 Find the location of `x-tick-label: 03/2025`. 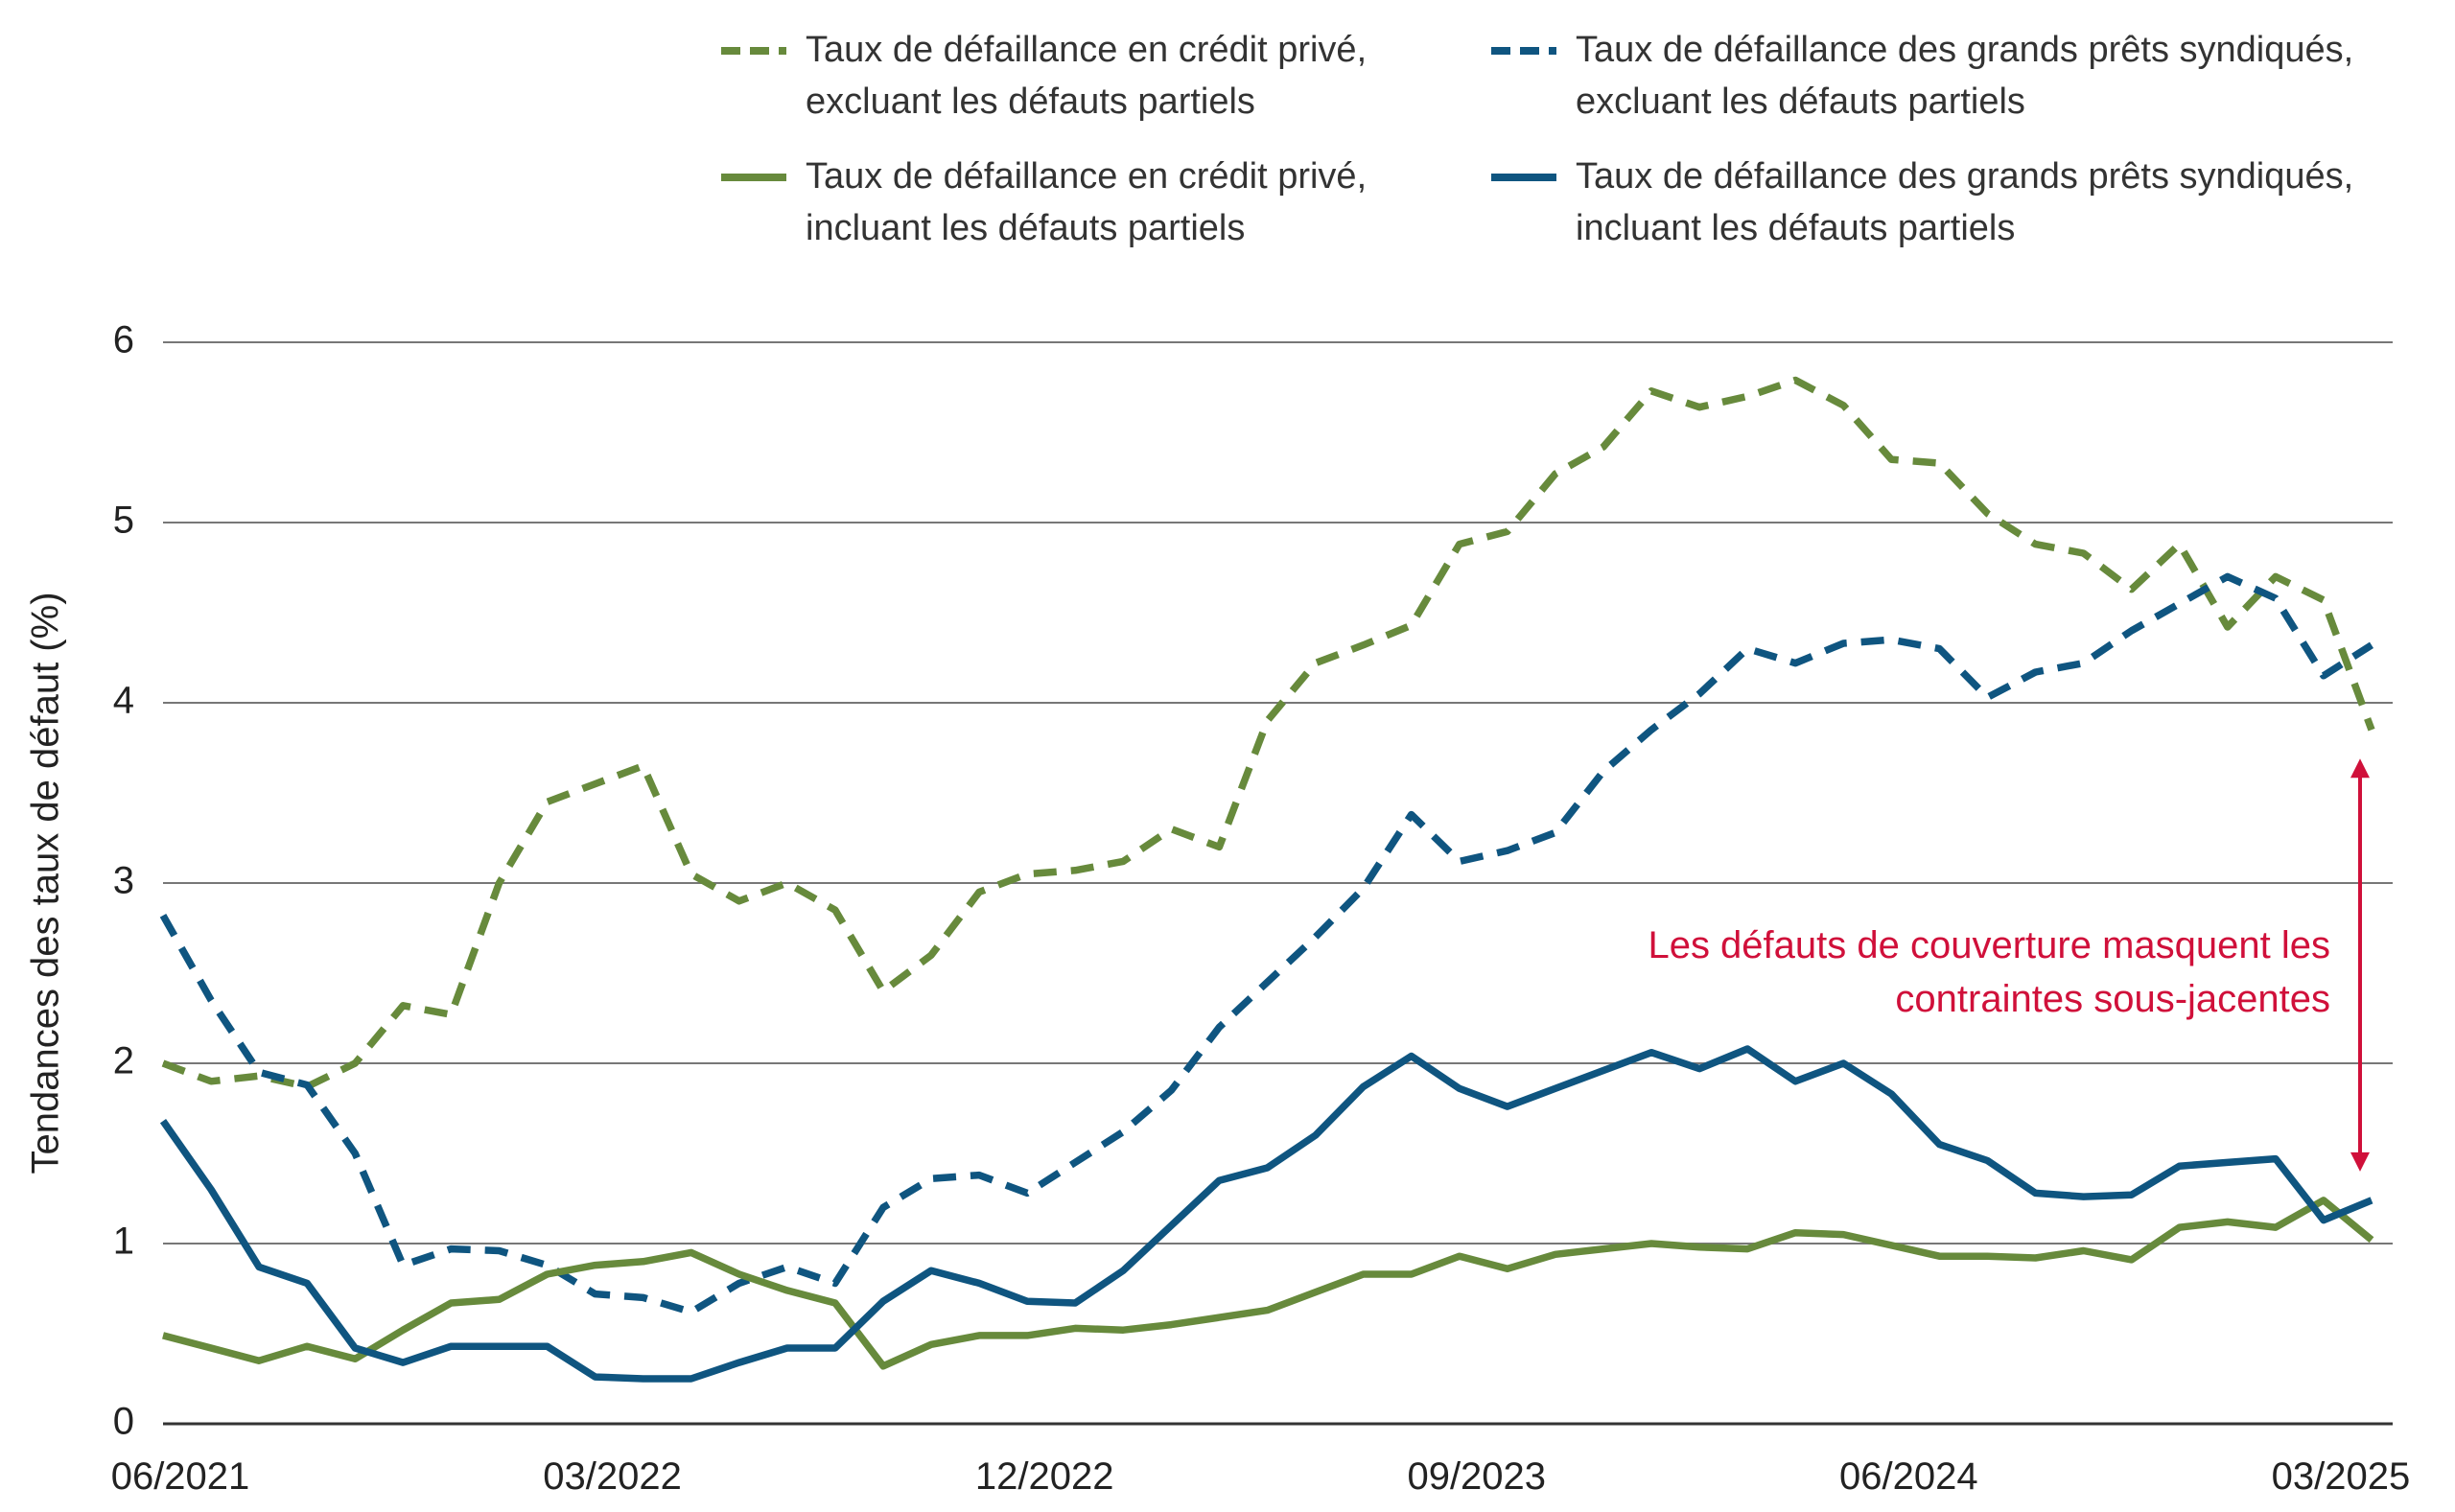

x-tick-label: 03/2025 is located at coordinates (2341, 1476).